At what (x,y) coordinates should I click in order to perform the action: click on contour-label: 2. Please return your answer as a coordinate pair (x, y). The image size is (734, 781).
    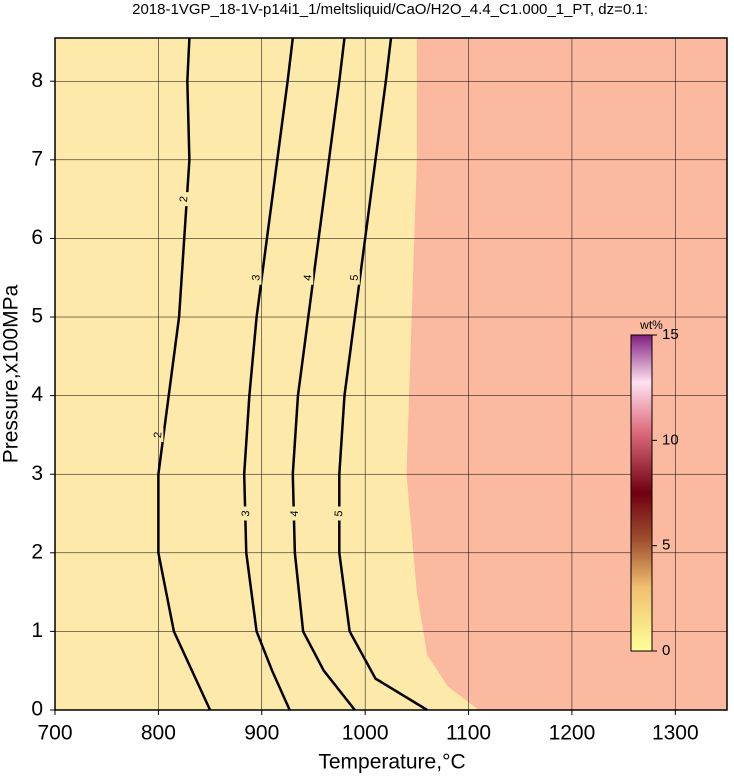
    Looking at the image, I should click on (184, 199).